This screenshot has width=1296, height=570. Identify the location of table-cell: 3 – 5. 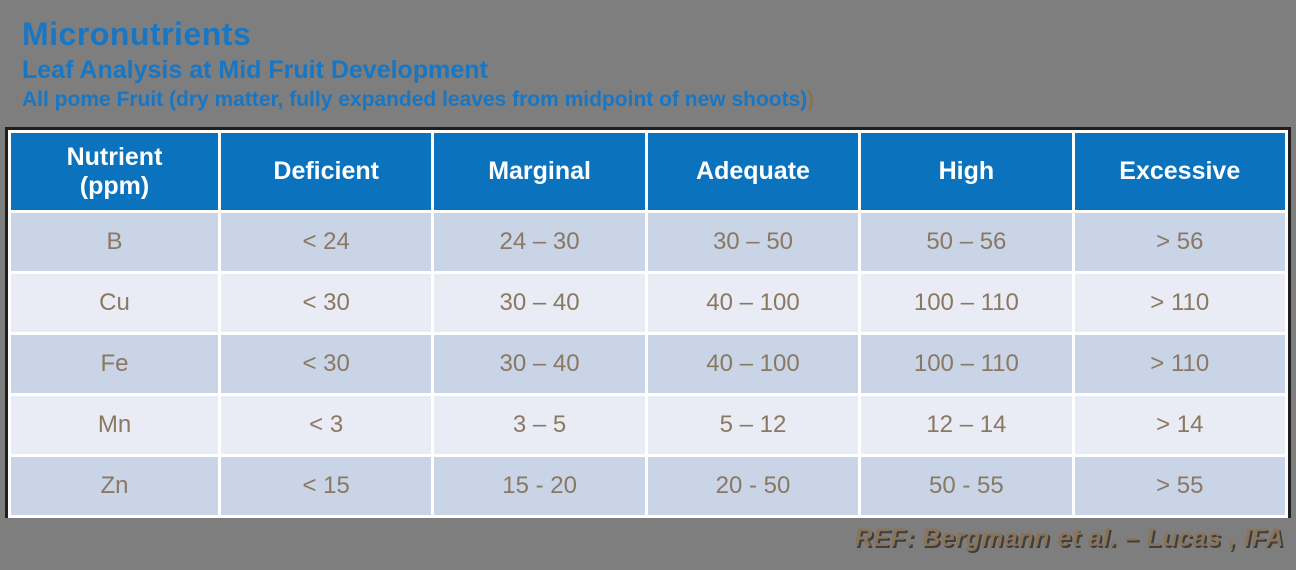
(539, 425).